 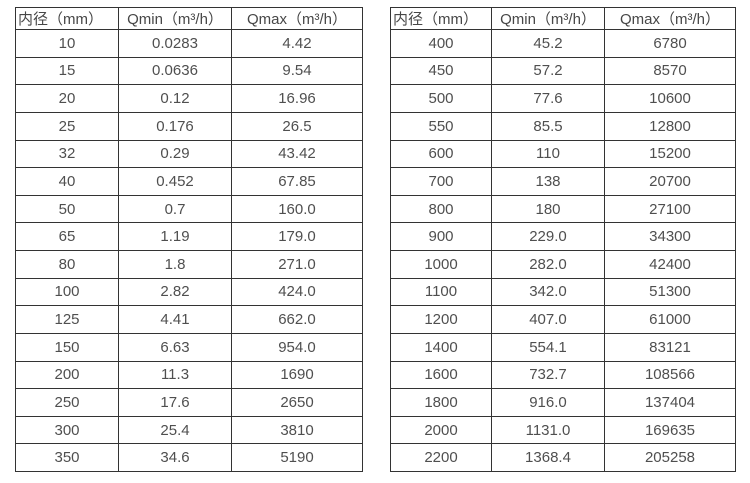 What do you see at coordinates (297, 98) in the screenshot?
I see `table-cell: 16.96` at bounding box center [297, 98].